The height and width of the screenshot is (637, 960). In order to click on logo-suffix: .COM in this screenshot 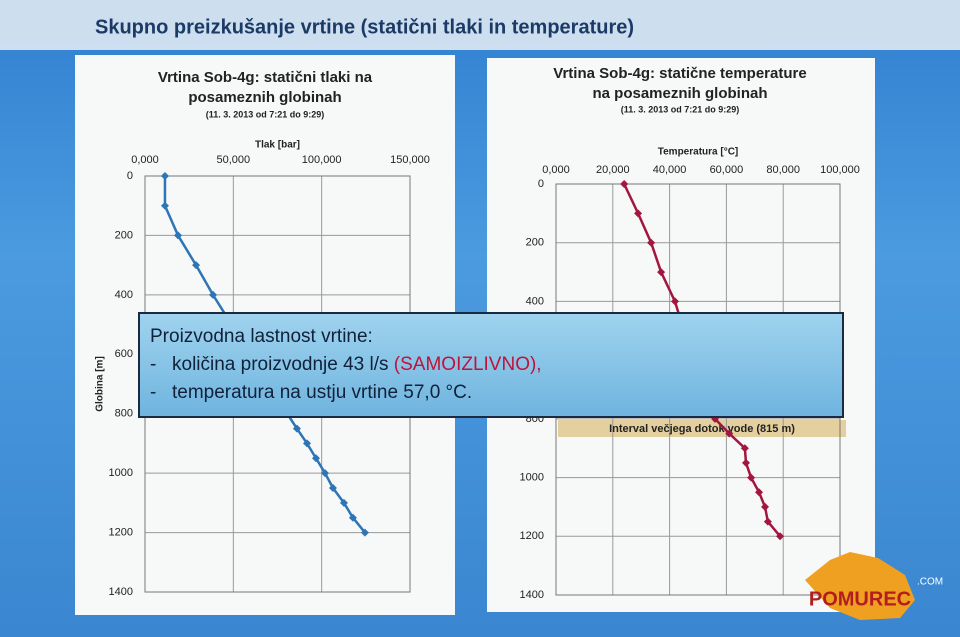, I will do `click(930, 582)`.